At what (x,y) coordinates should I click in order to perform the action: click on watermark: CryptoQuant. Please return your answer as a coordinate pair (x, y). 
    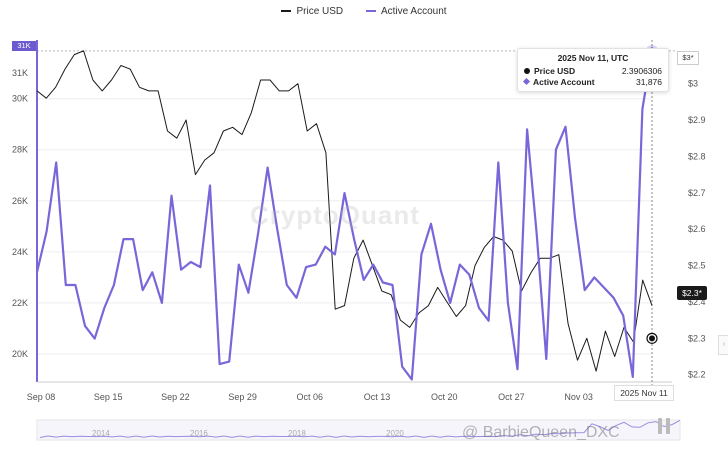
    Looking at the image, I should click on (335, 215).